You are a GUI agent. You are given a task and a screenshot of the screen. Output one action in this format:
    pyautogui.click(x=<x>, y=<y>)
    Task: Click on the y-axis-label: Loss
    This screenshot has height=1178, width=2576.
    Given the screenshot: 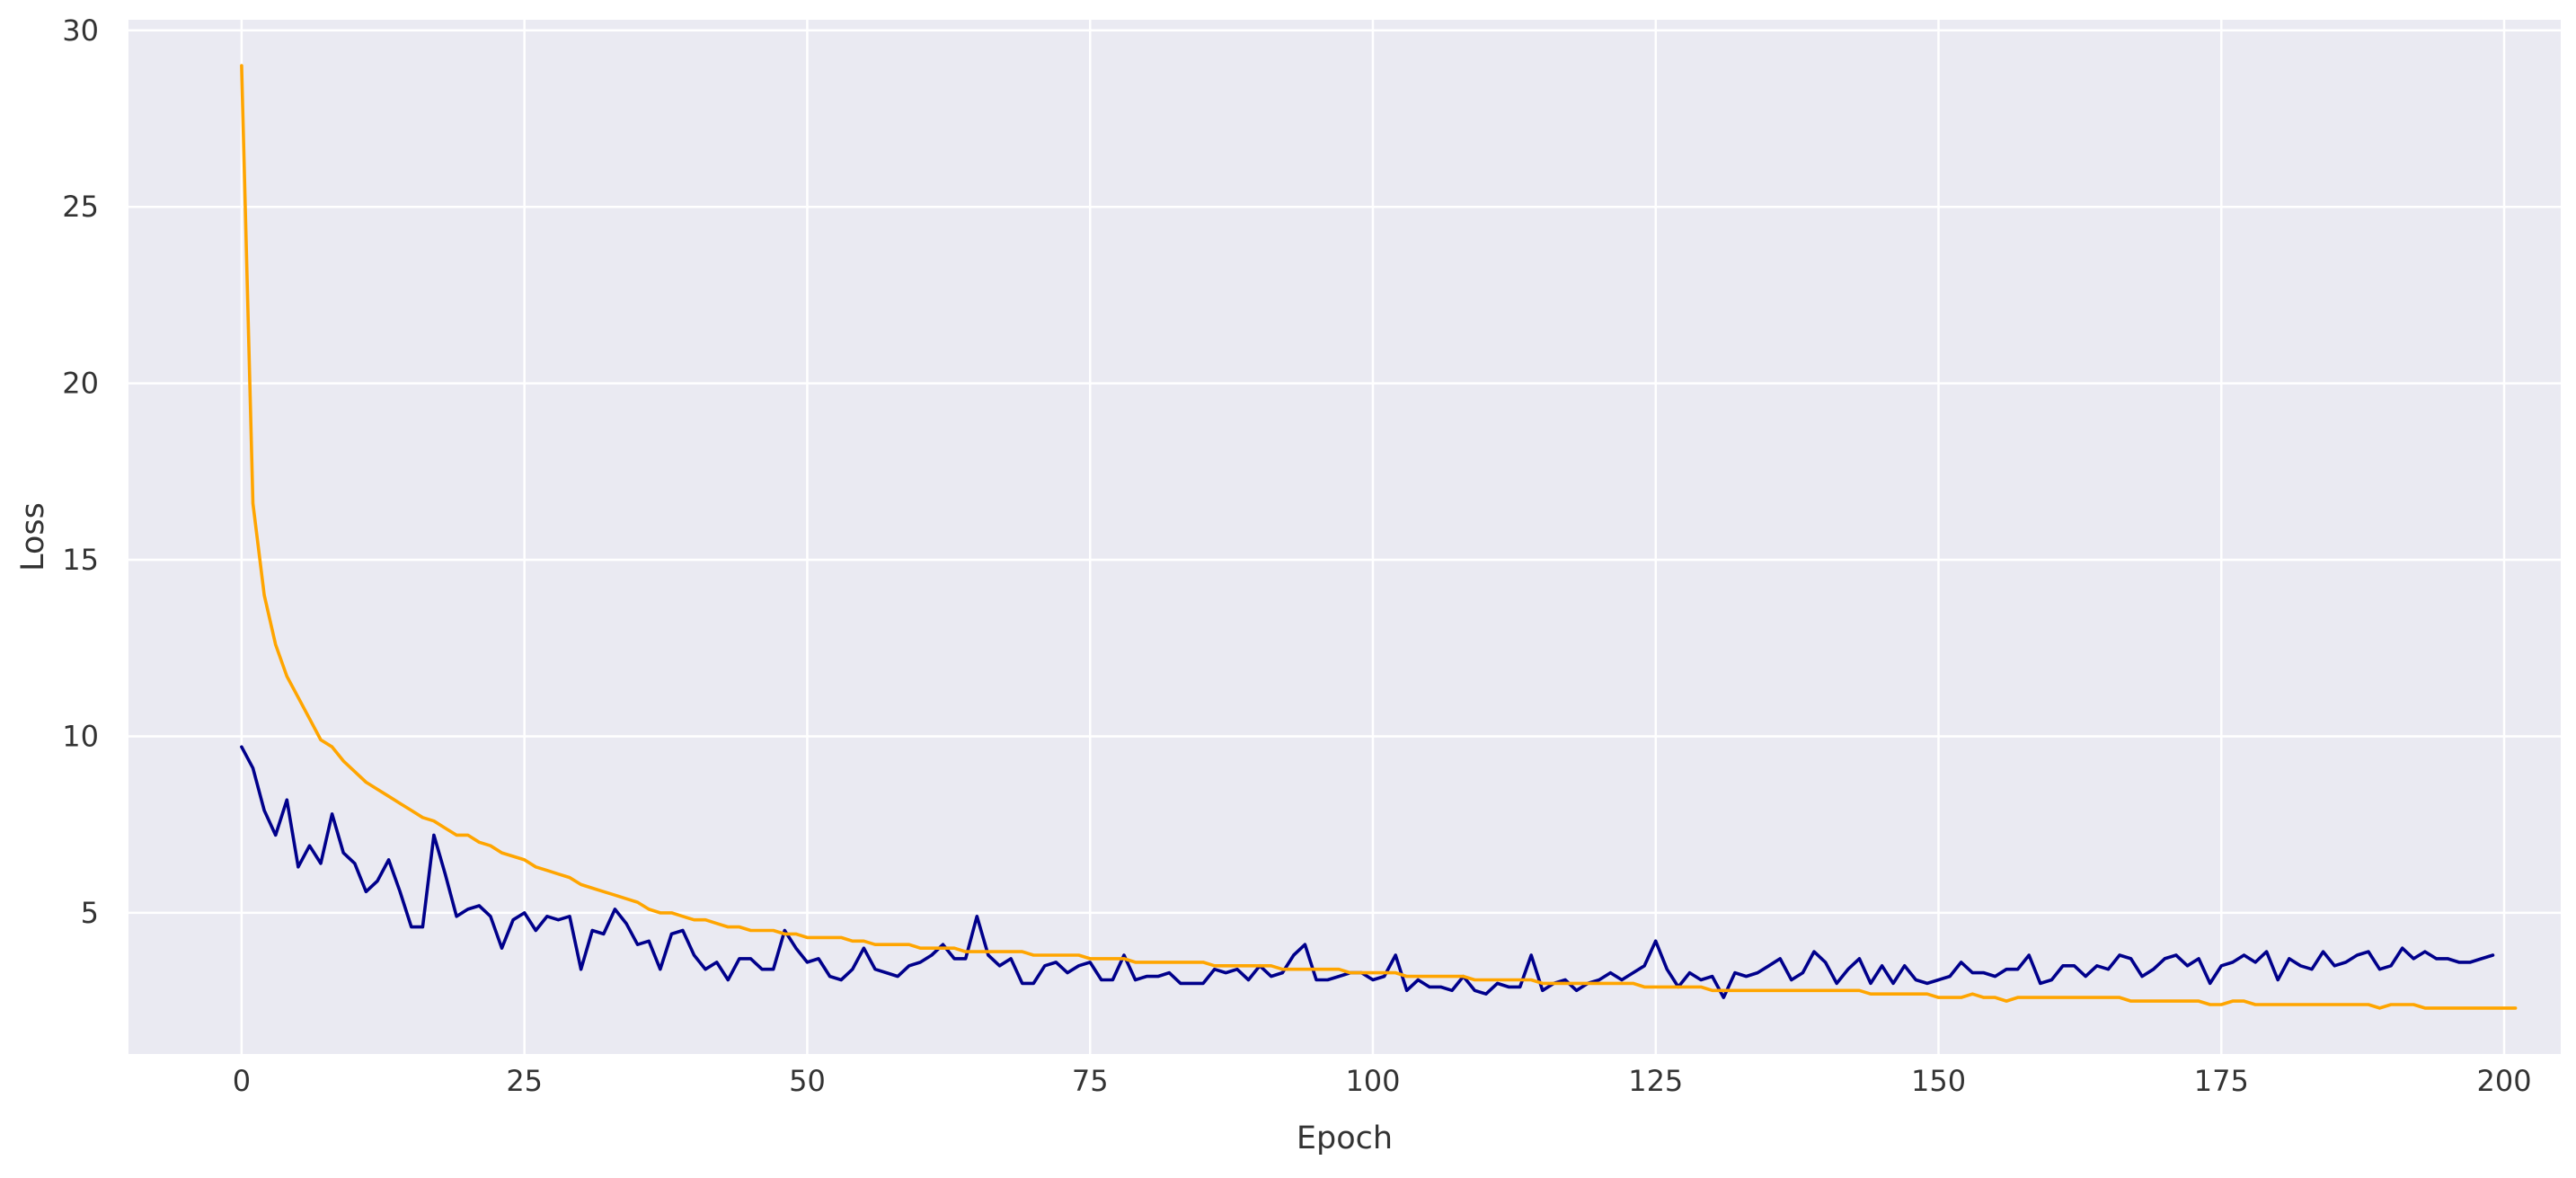 What is the action you would take?
    pyautogui.click(x=33, y=536)
    